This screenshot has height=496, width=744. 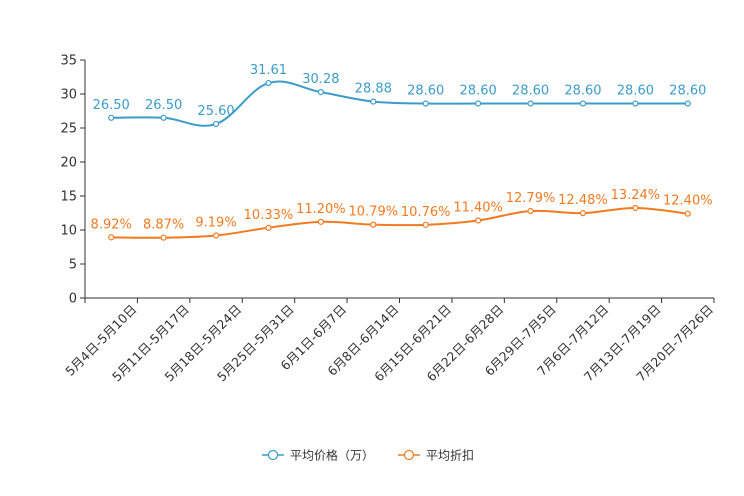 I want to click on data-label: 12.40%, so click(x=688, y=201).